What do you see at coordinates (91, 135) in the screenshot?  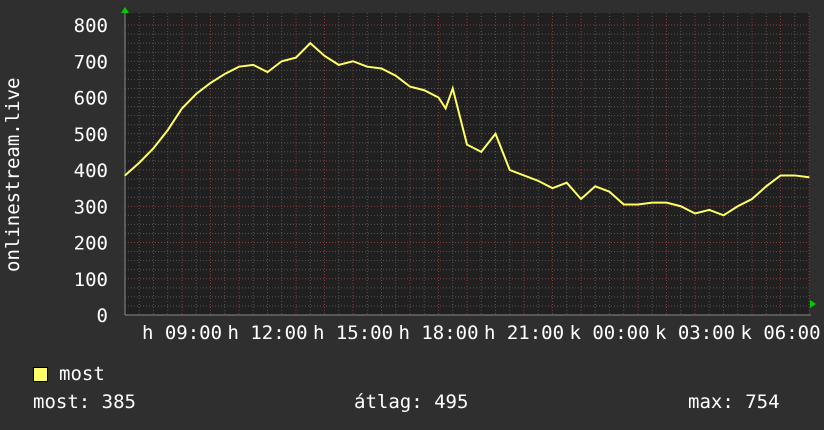 I see `y-tick-label: 500` at bounding box center [91, 135].